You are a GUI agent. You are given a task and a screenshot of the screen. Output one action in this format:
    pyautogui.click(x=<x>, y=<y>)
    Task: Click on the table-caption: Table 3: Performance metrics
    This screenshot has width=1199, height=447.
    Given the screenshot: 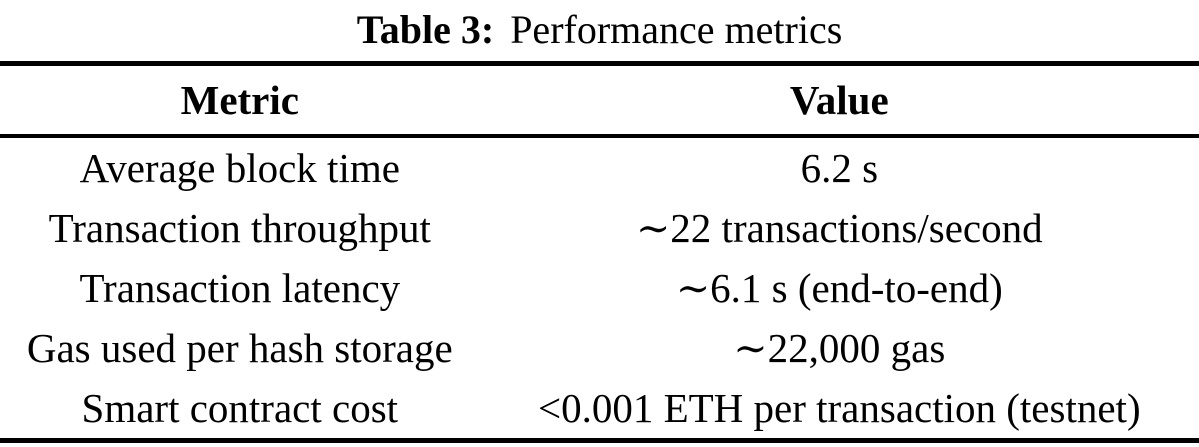 What is the action you would take?
    pyautogui.click(x=599, y=30)
    